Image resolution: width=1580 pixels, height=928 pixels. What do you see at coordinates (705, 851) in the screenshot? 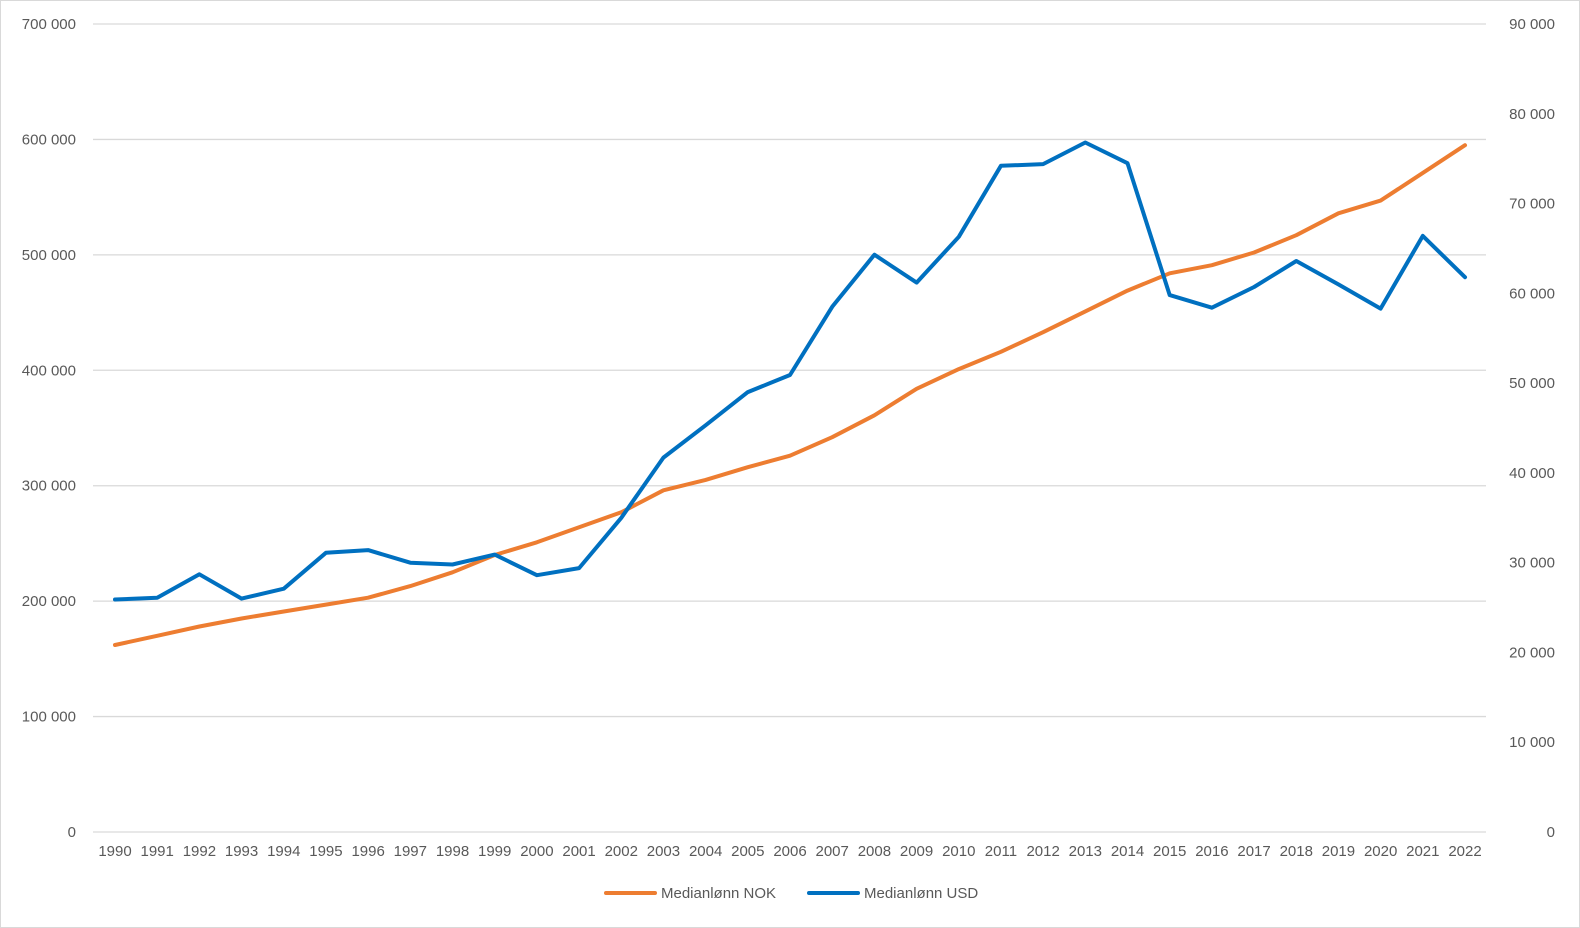
I see `x-tick-label: 2004` at bounding box center [705, 851].